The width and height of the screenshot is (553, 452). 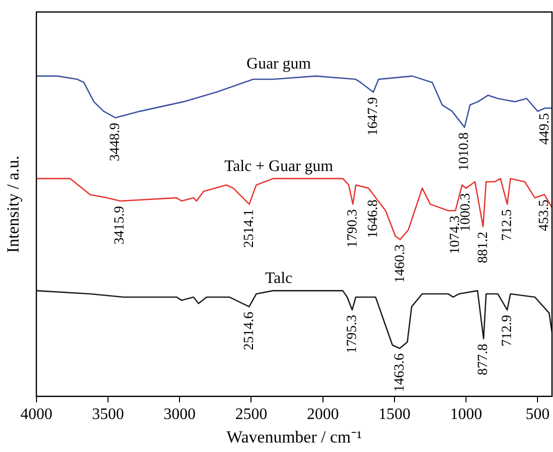 What do you see at coordinates (322, 415) in the screenshot?
I see `x-tick-label: 2000` at bounding box center [322, 415].